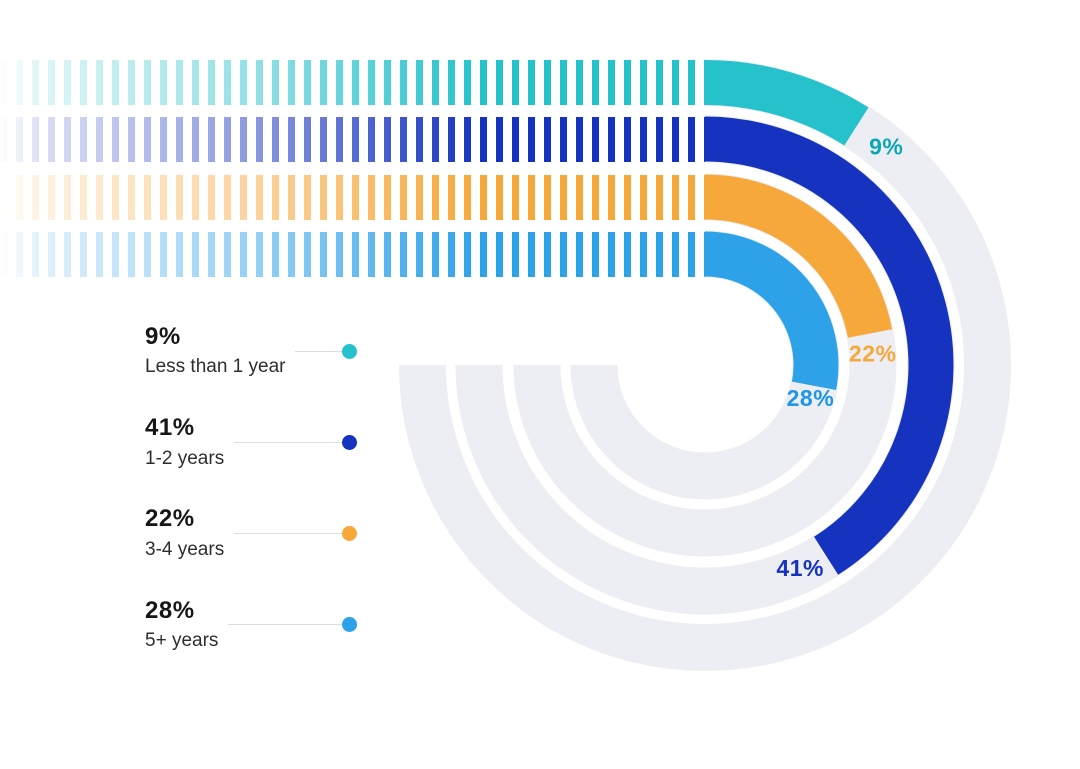  Describe the element at coordinates (182, 641) in the screenshot. I see `legend-label: 5+ years` at that location.